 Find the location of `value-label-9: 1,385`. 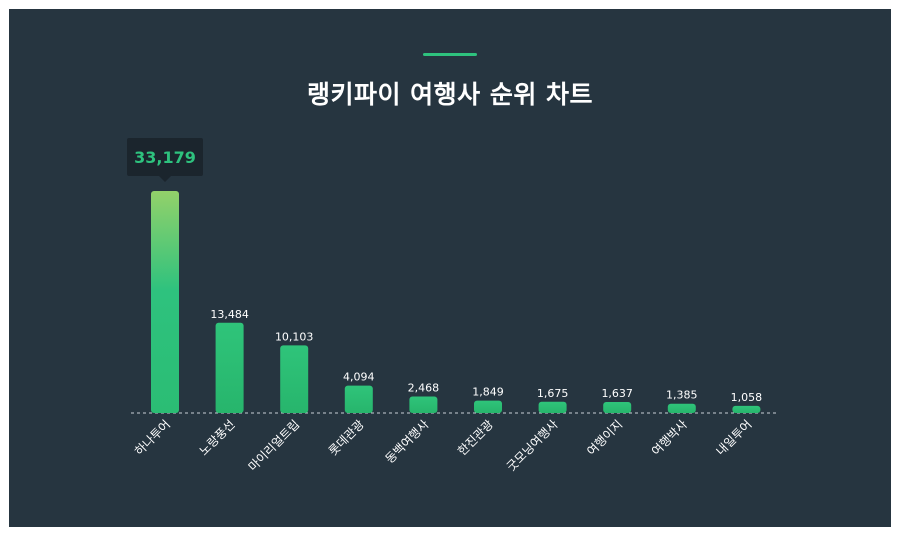

value-label-9: 1,385 is located at coordinates (682, 395).